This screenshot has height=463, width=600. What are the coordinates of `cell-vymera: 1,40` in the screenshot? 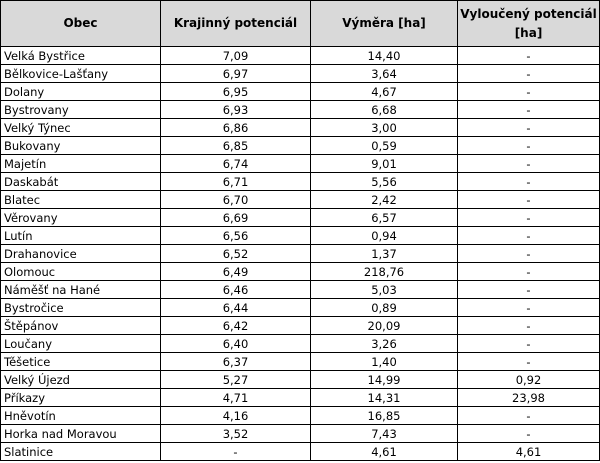 It's located at (384, 361).